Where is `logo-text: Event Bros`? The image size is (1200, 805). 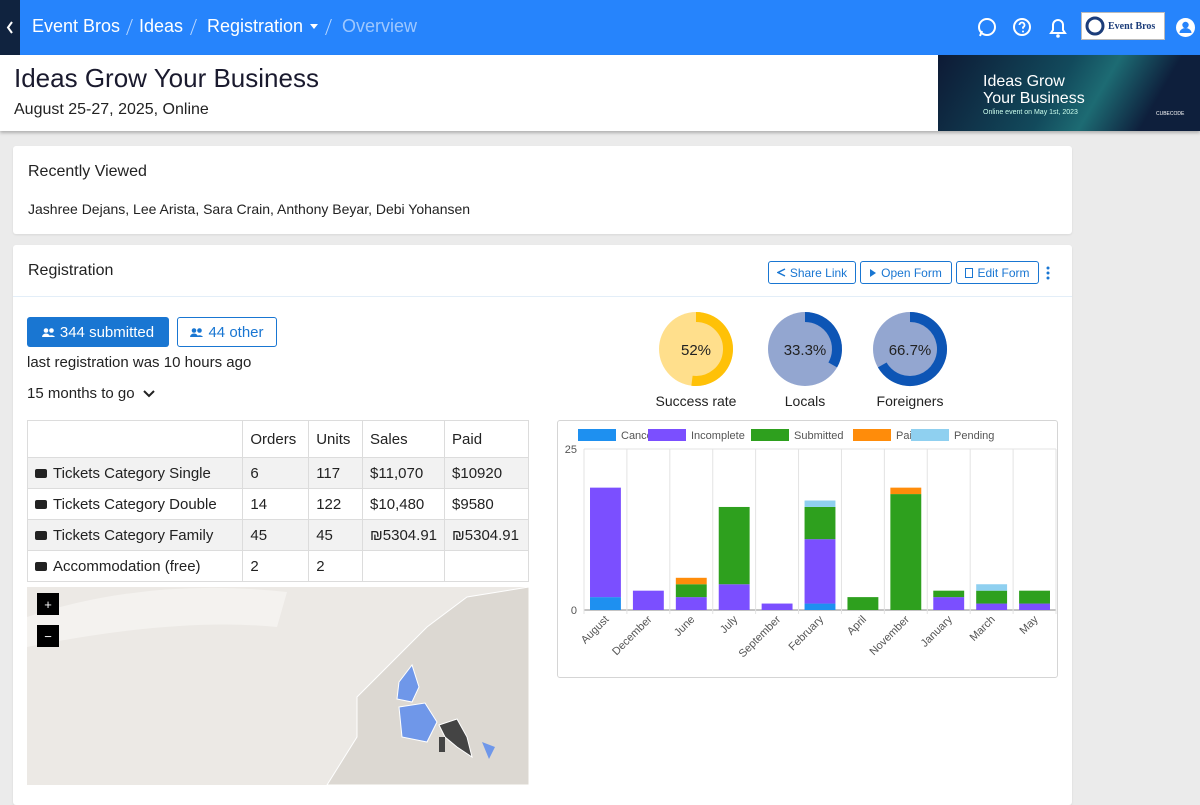
logo-text: Event Bros is located at coordinates (1132, 26).